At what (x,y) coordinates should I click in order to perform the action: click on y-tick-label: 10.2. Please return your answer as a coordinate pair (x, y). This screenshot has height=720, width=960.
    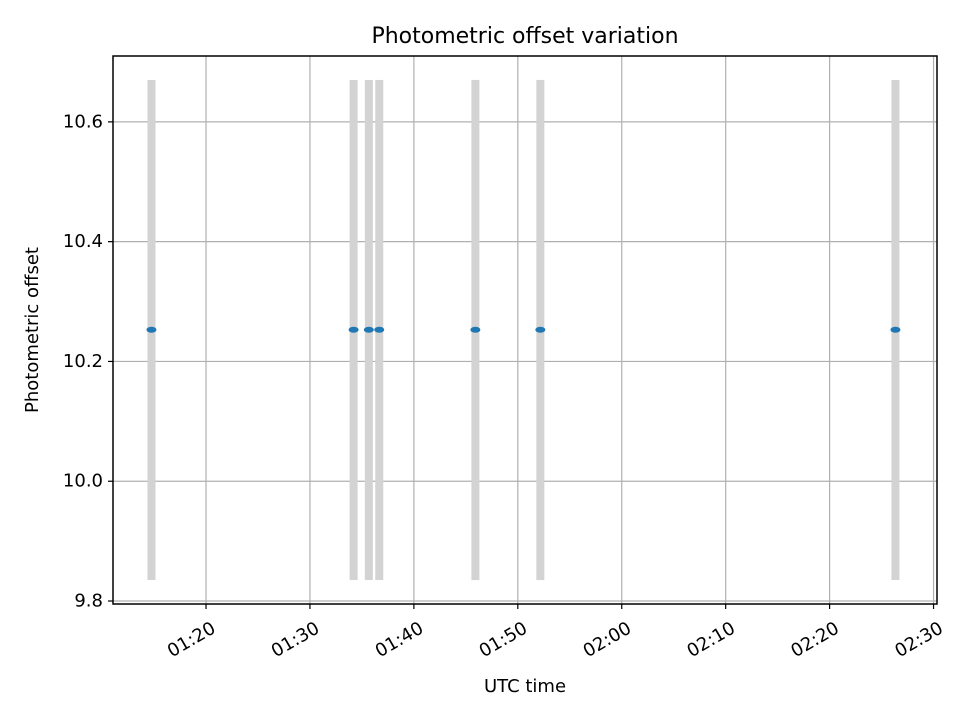
    Looking at the image, I should click on (83, 361).